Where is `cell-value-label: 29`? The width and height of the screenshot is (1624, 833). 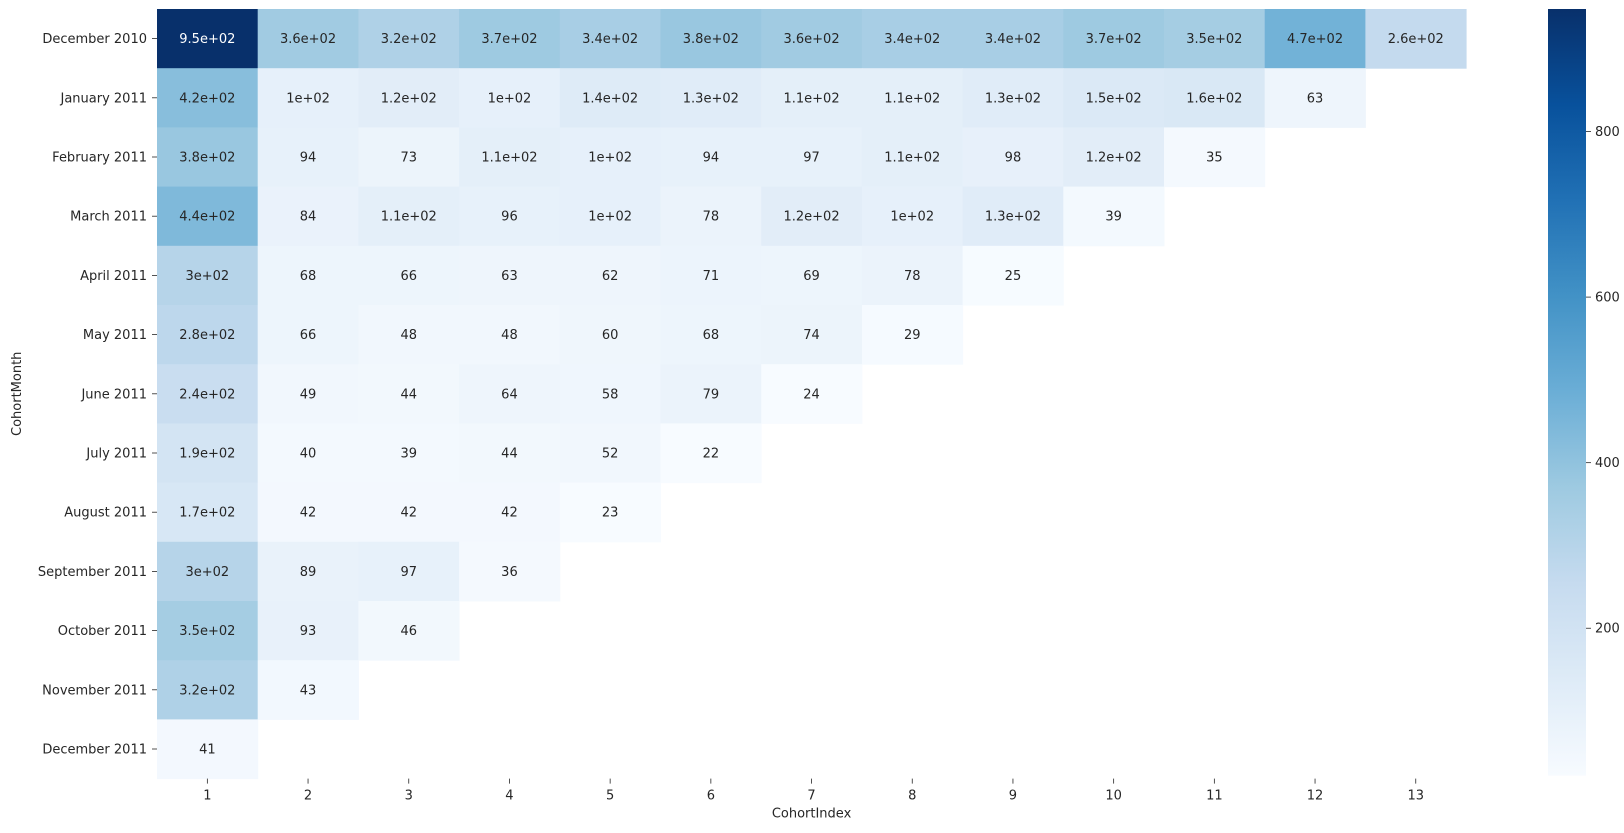
cell-value-label: 29 is located at coordinates (912, 335).